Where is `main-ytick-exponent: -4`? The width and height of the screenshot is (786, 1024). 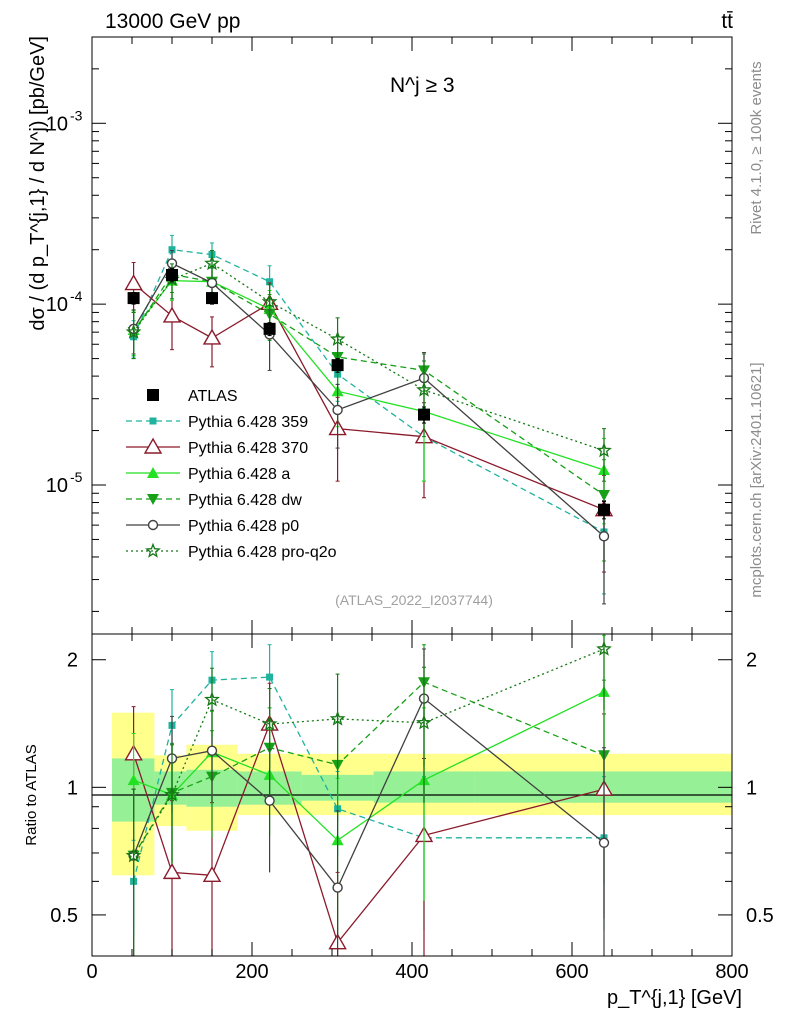
main-ytick-exponent: -4 is located at coordinates (76, 296).